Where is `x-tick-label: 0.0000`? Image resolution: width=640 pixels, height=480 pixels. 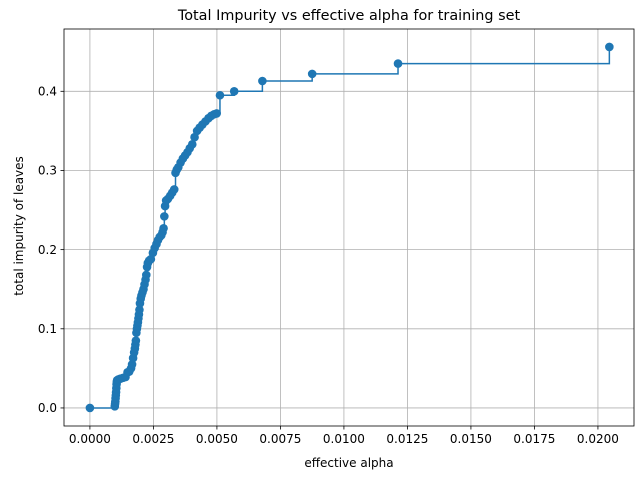
x-tick-label: 0.0000 is located at coordinates (90, 439).